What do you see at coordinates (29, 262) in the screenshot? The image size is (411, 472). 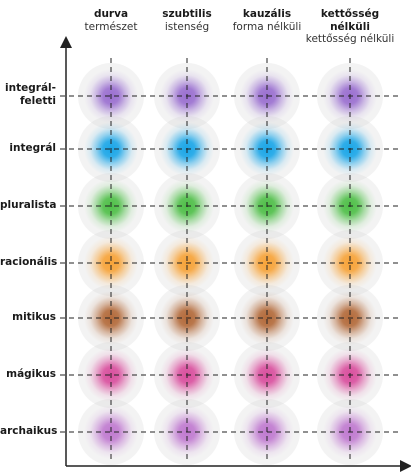 I see `row-label-racionalis: racionális` at bounding box center [29, 262].